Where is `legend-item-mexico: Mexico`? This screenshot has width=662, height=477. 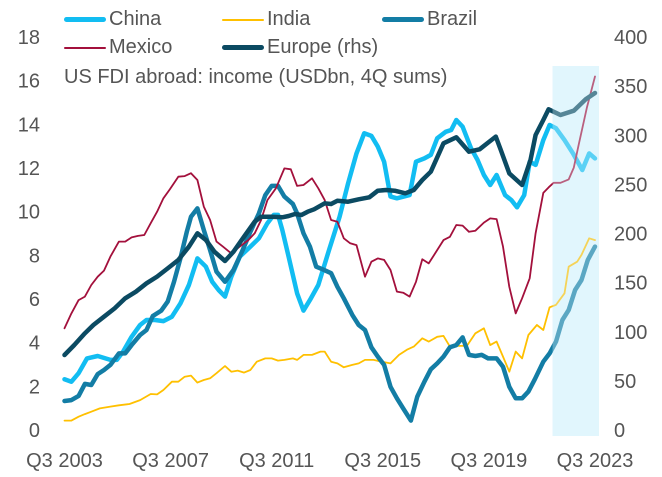
legend-item-mexico: Mexico is located at coordinates (118, 47).